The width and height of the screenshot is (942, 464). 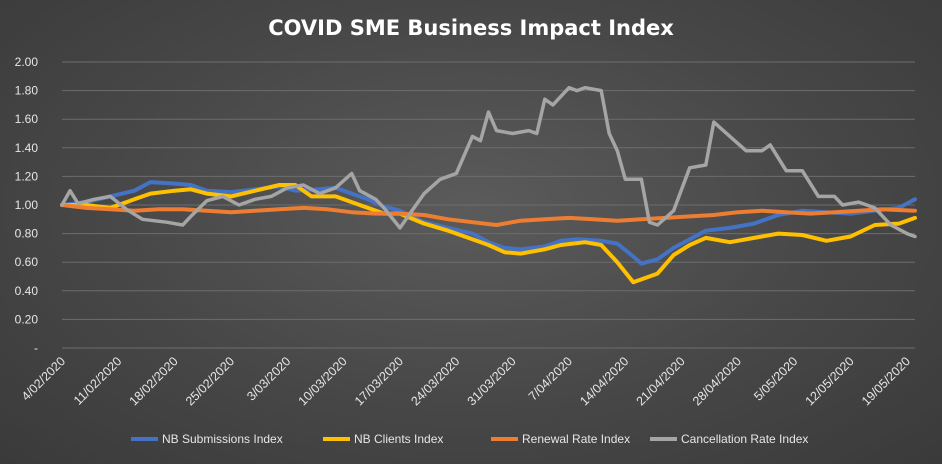 I want to click on x-tick-label: 14/04/2020, so click(x=604, y=381).